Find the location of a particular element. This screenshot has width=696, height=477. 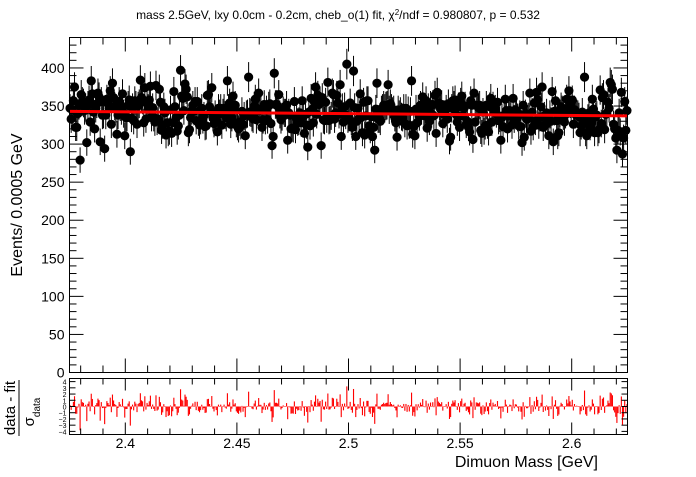

y-tick-label: 50 is located at coordinates (57, 334).